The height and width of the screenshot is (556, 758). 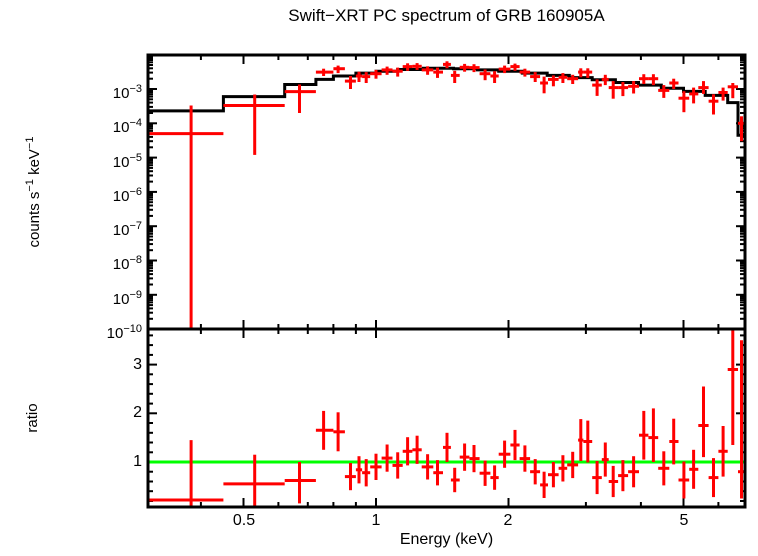 I want to click on ratio-tick-1: 1, so click(x=137, y=461).